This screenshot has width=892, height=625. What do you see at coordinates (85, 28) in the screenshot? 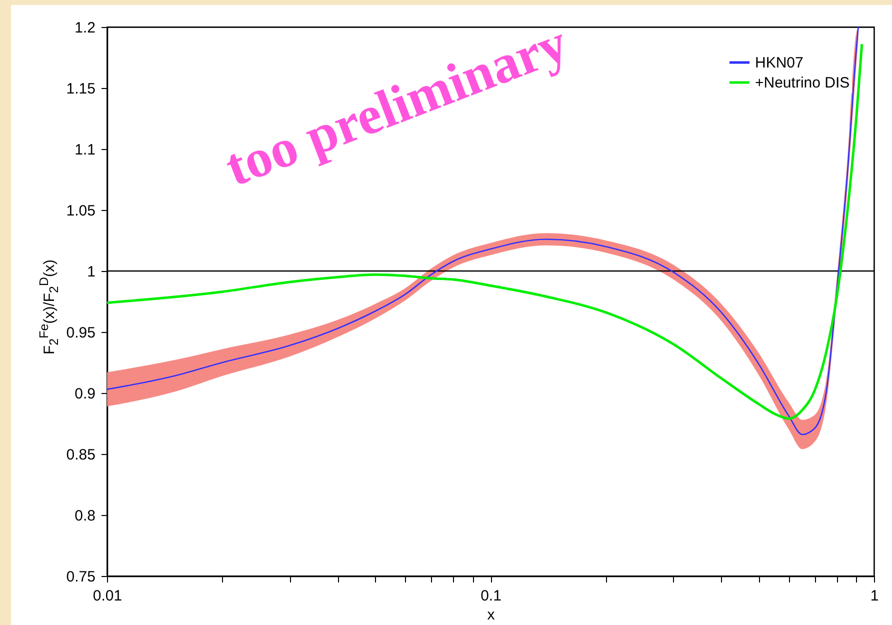
I see `y-tick-label: 1.2` at bounding box center [85, 28].